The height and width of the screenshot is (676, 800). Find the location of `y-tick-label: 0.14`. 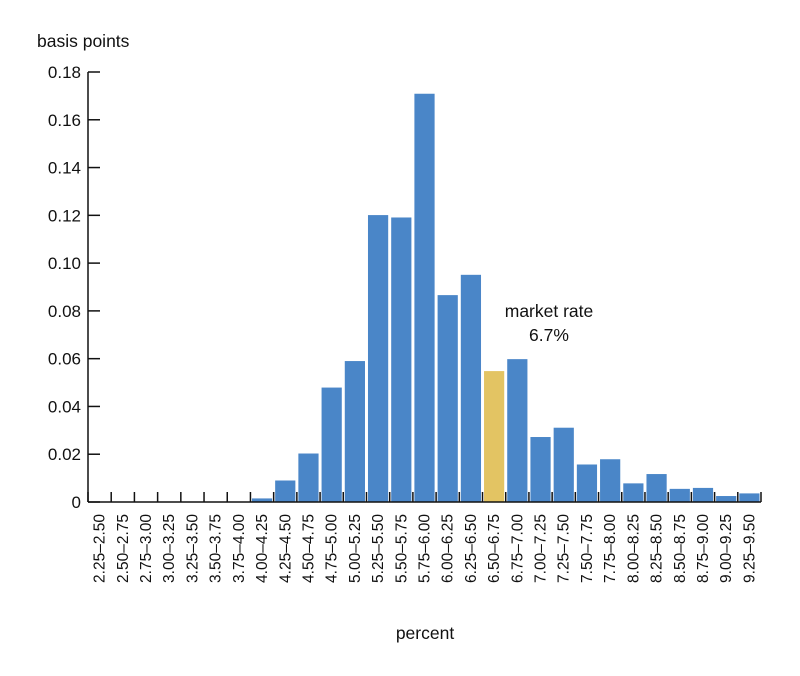

y-tick-label: 0.14 is located at coordinates (64, 168).